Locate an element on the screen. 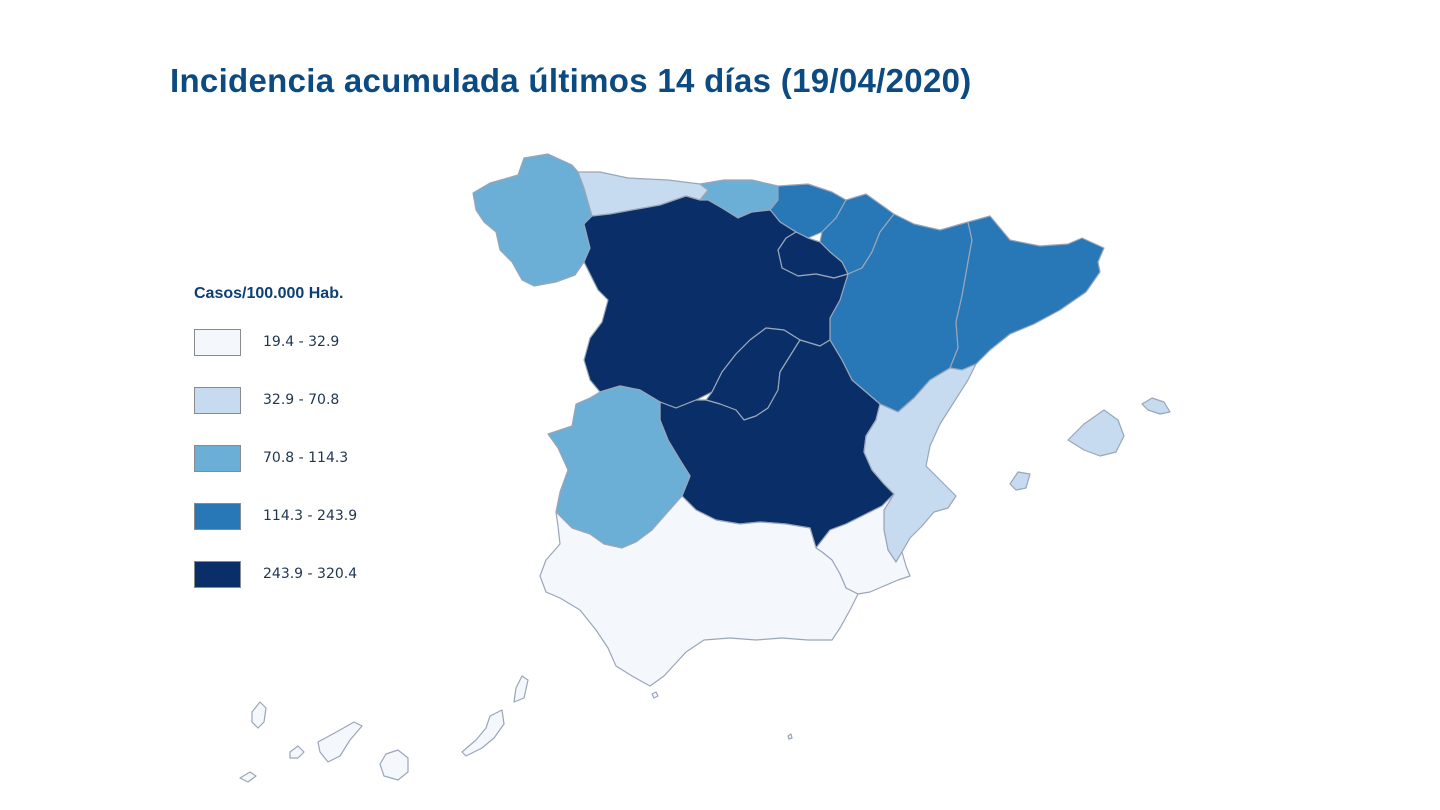 The height and width of the screenshot is (810, 1440). region-islas-canarias-lanzarote is located at coordinates (521, 689).